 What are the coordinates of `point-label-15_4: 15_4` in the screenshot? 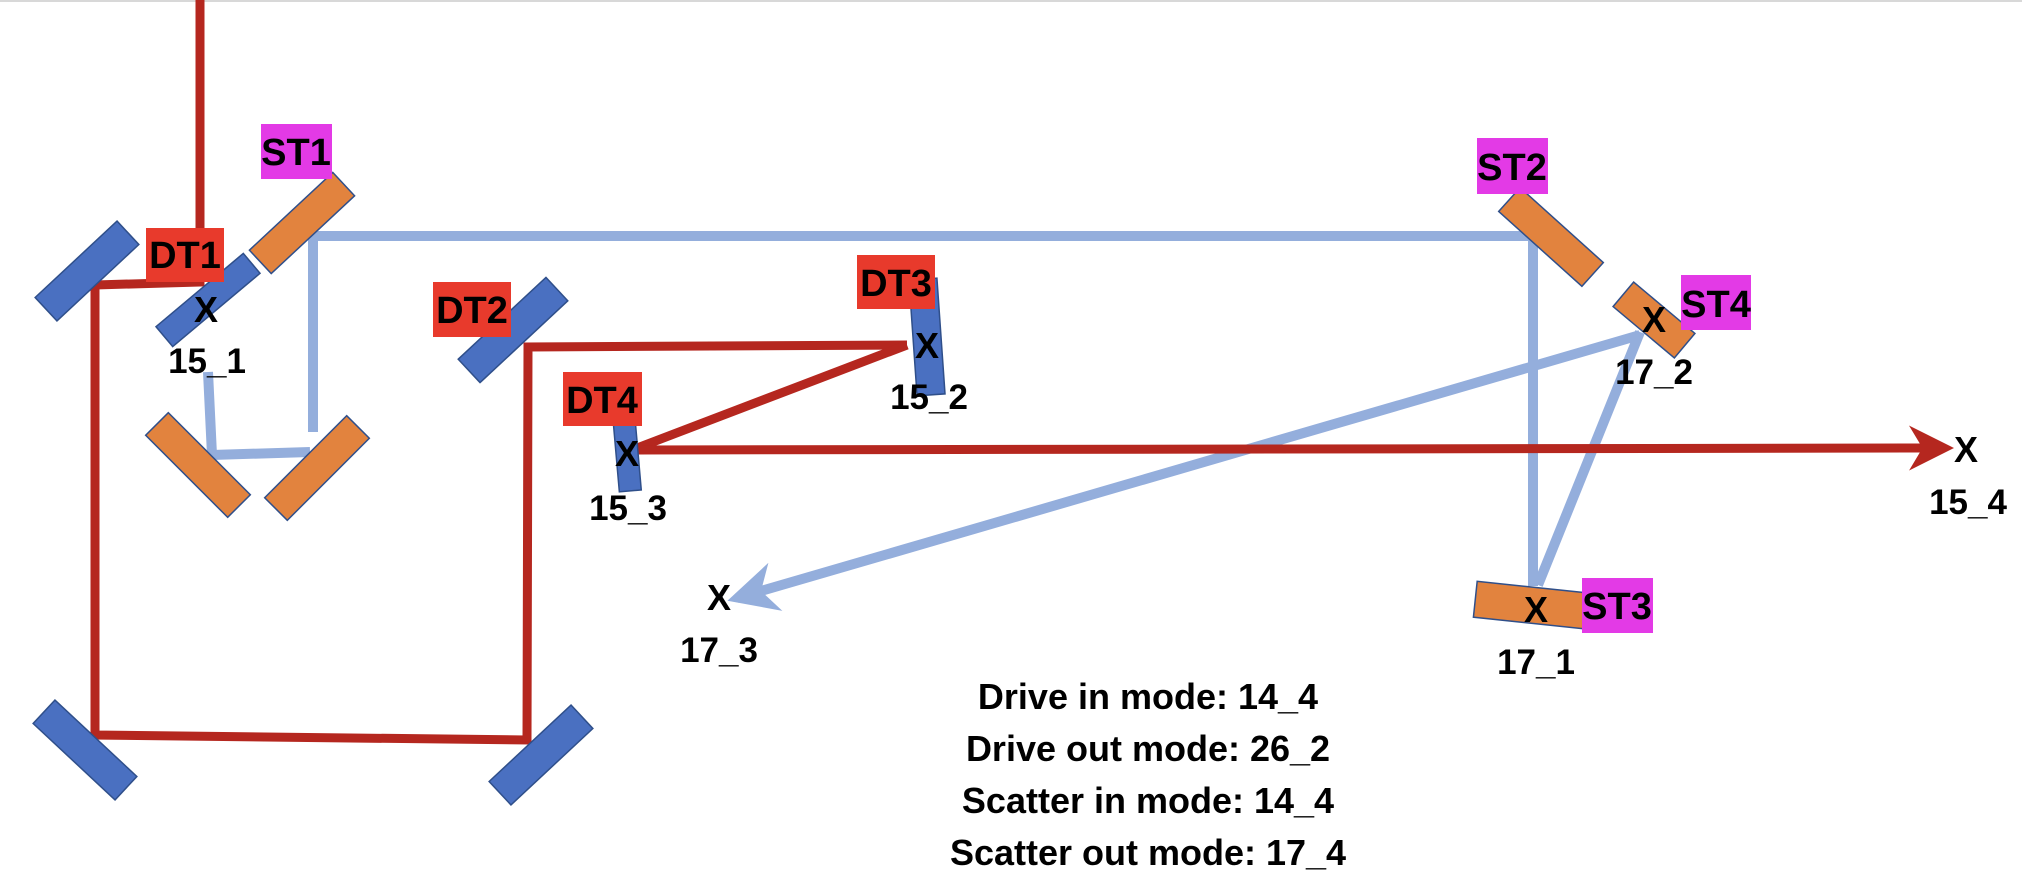 It's located at (1968, 502).